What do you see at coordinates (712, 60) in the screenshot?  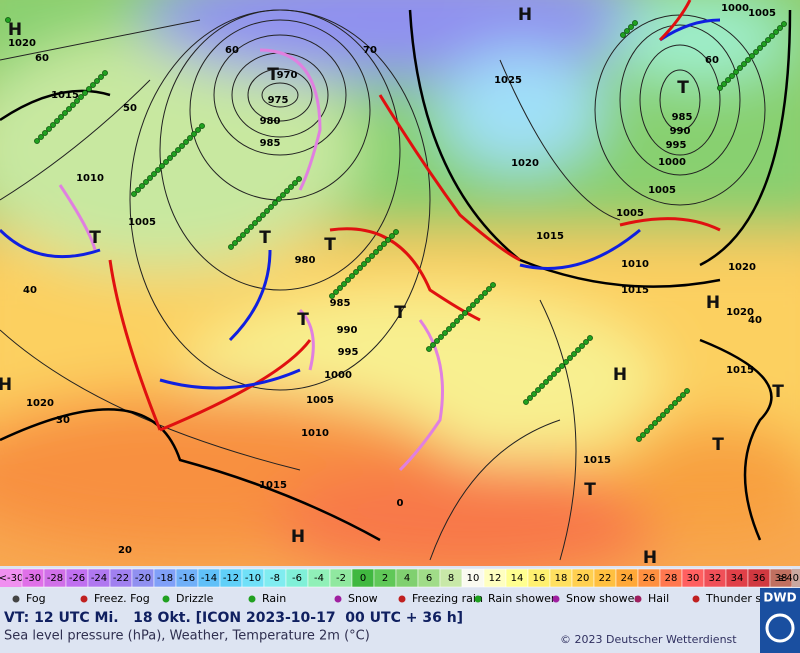 I see `isobar-label: 60` at bounding box center [712, 60].